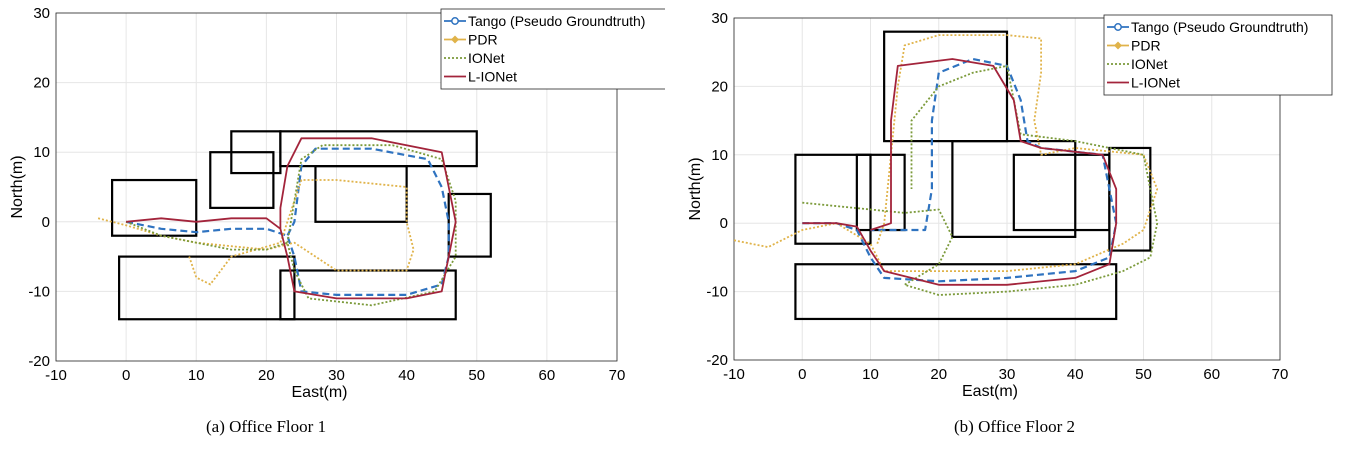  What do you see at coordinates (266, 426) in the screenshot?
I see `caption-office-floor-1: (a) Office Floor 1` at bounding box center [266, 426].